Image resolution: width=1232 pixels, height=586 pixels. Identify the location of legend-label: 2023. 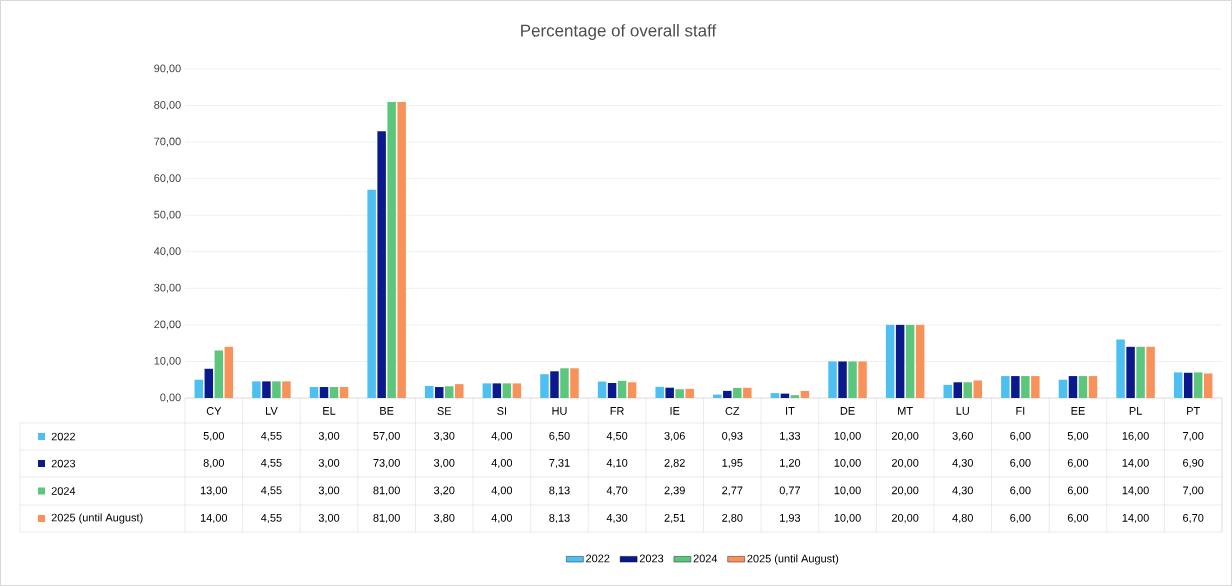
(63, 463).